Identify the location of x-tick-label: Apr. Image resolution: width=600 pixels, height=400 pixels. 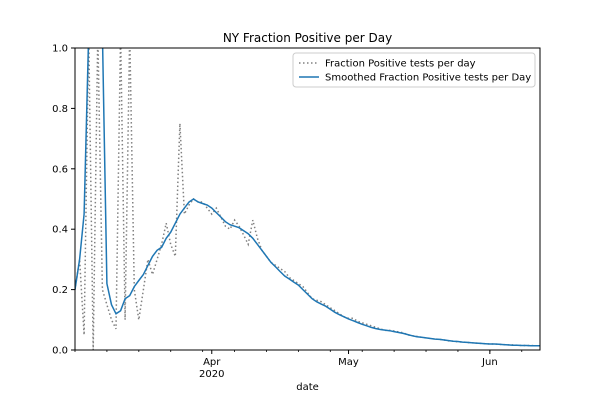
(212, 362).